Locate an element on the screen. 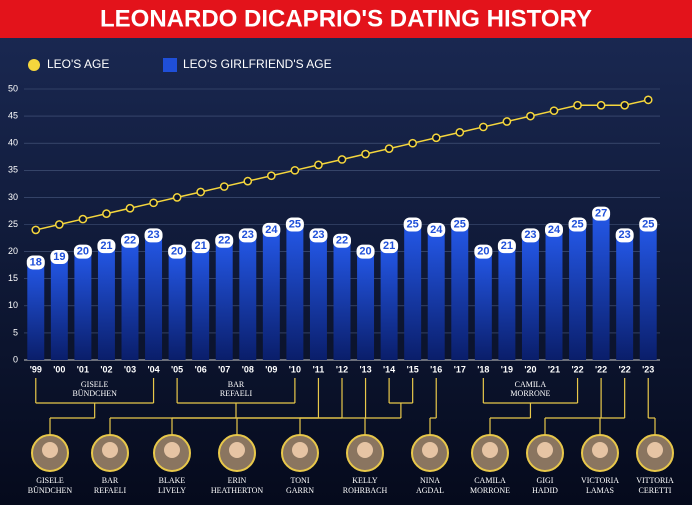 The height and width of the screenshot is (505, 692). y-tick-label: 15 is located at coordinates (13, 278).